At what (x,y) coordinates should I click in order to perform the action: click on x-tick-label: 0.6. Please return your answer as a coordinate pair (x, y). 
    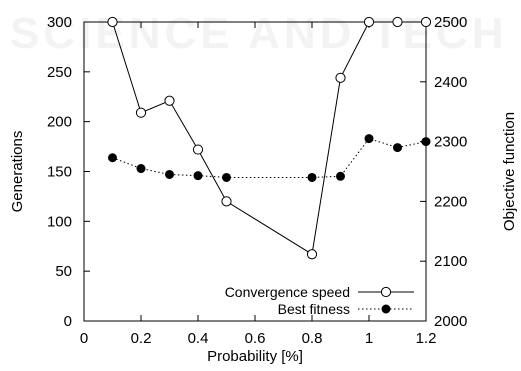
    Looking at the image, I should click on (255, 338).